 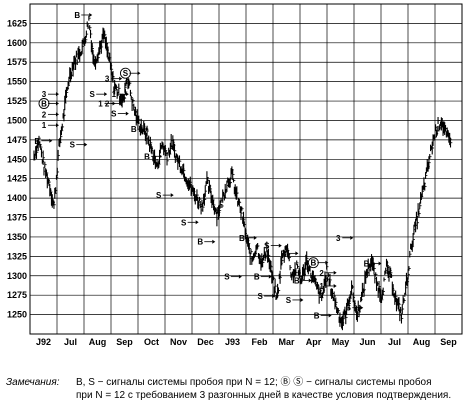 I want to click on y-tick-label: 1375, so click(x=17, y=218).